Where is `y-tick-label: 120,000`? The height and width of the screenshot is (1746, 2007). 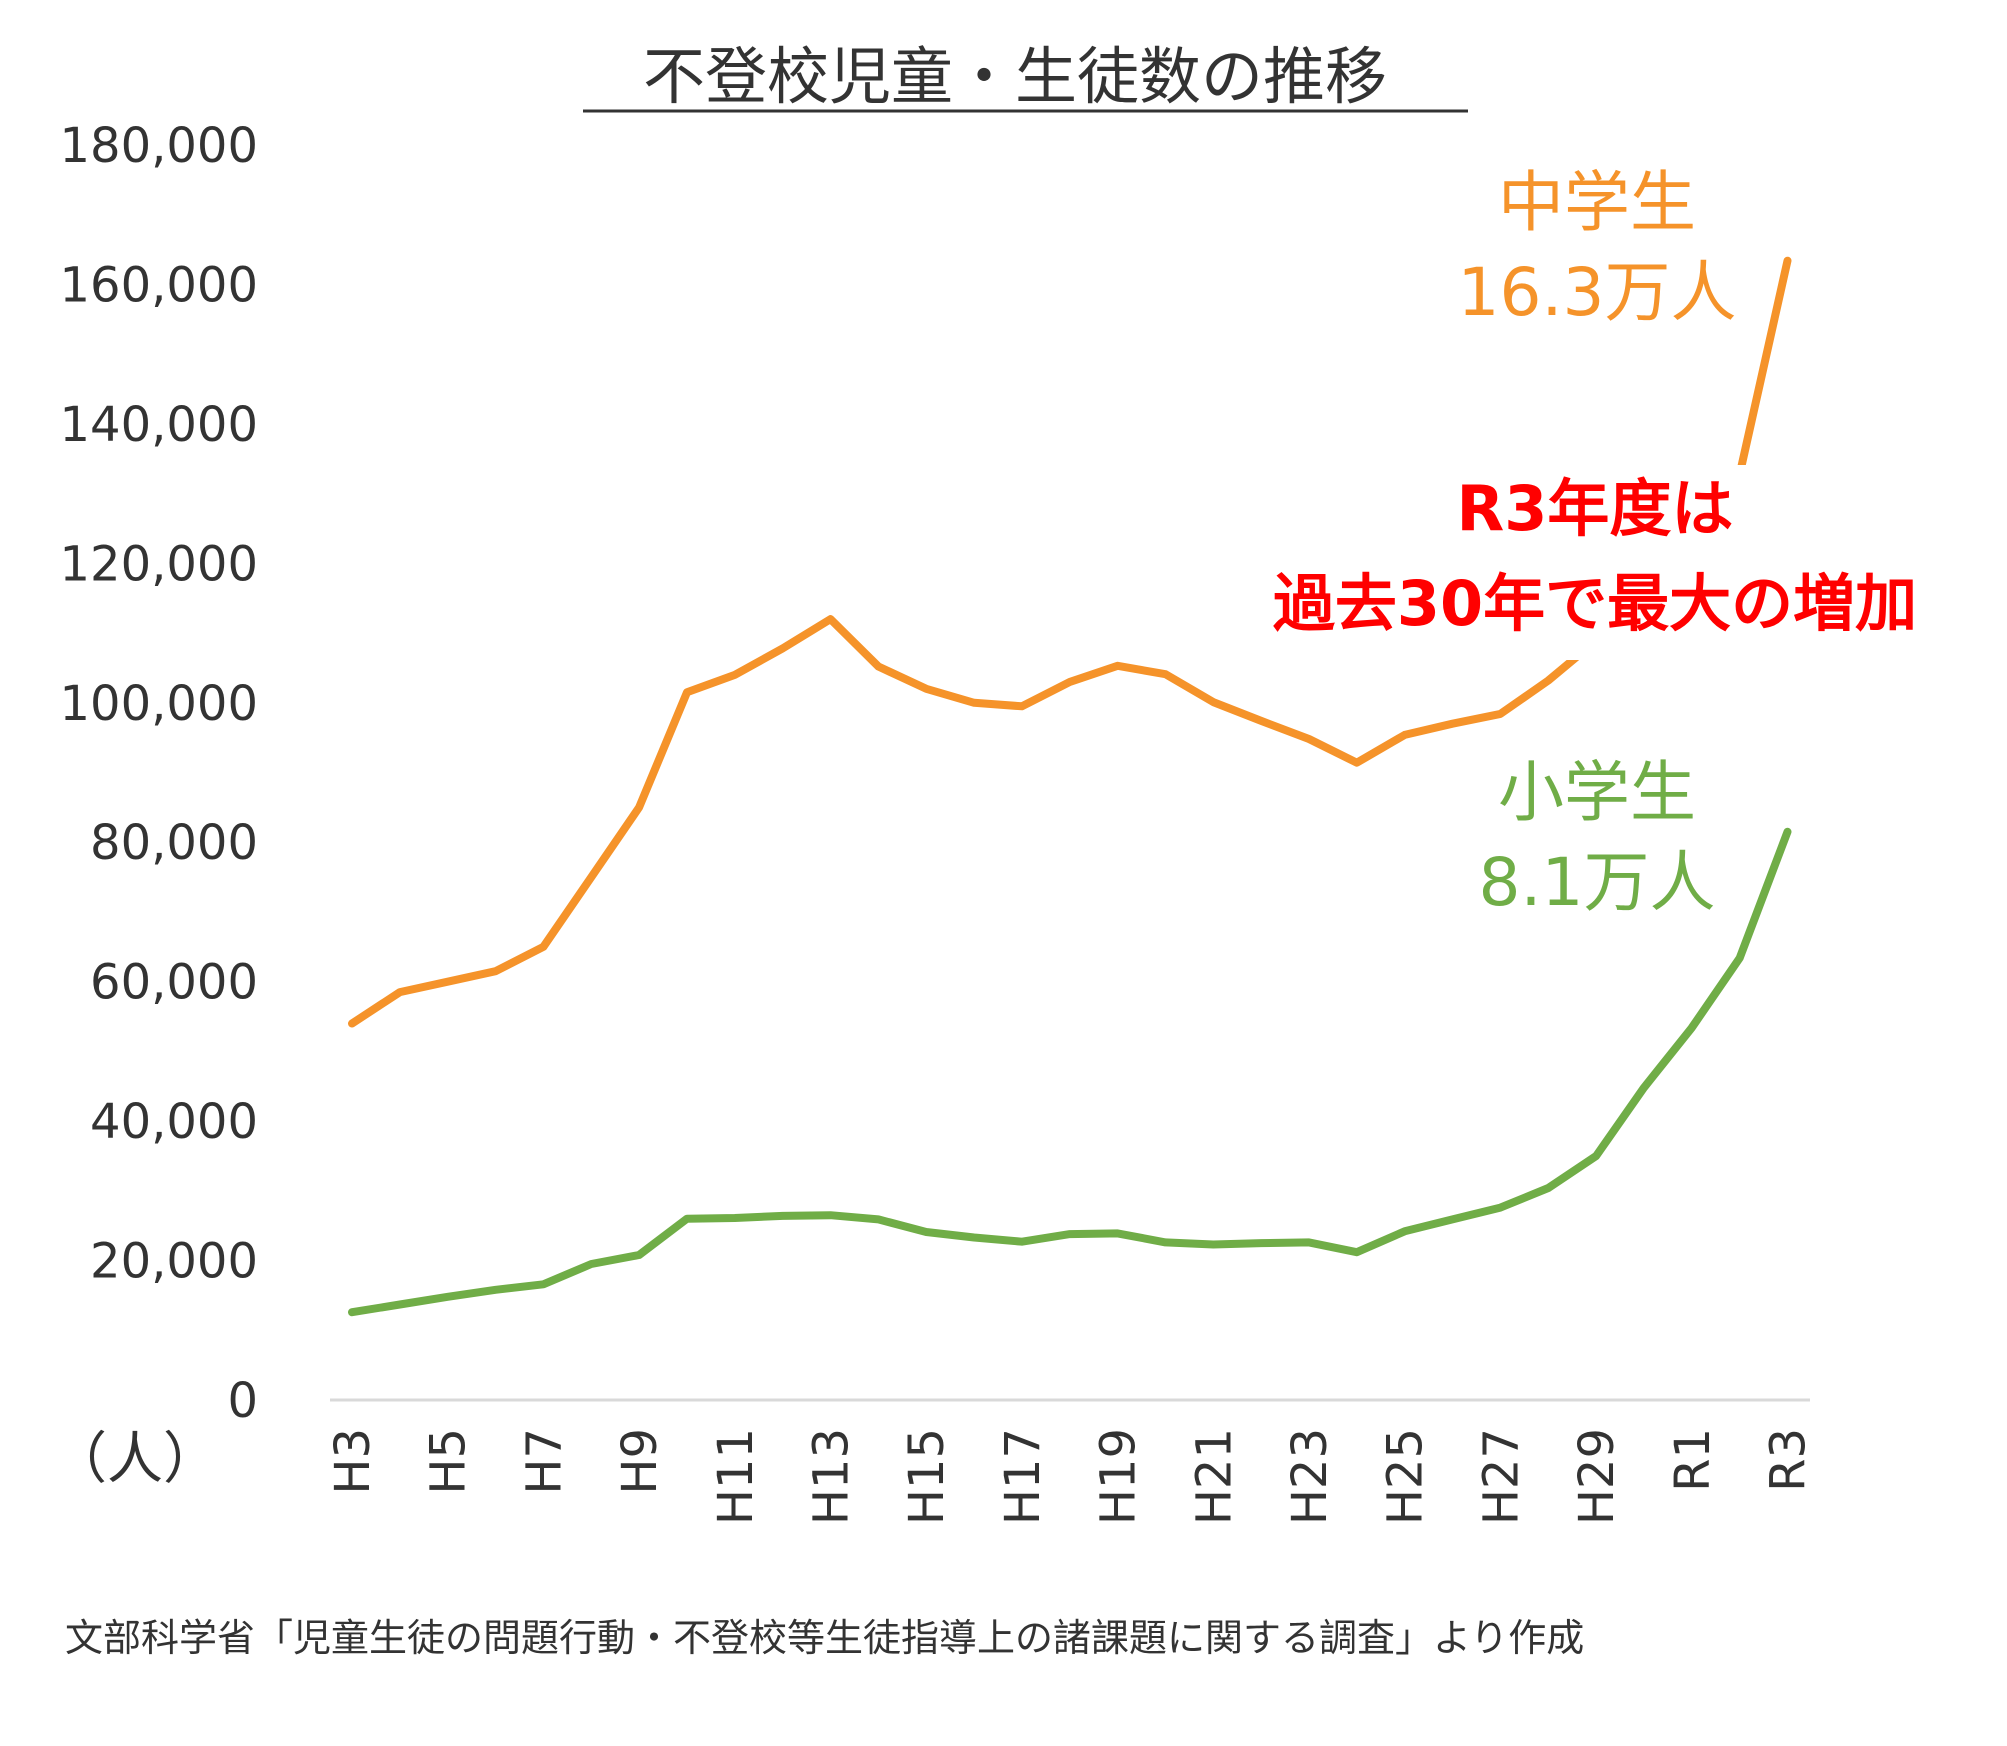 y-tick-label: 120,000 is located at coordinates (159, 564).